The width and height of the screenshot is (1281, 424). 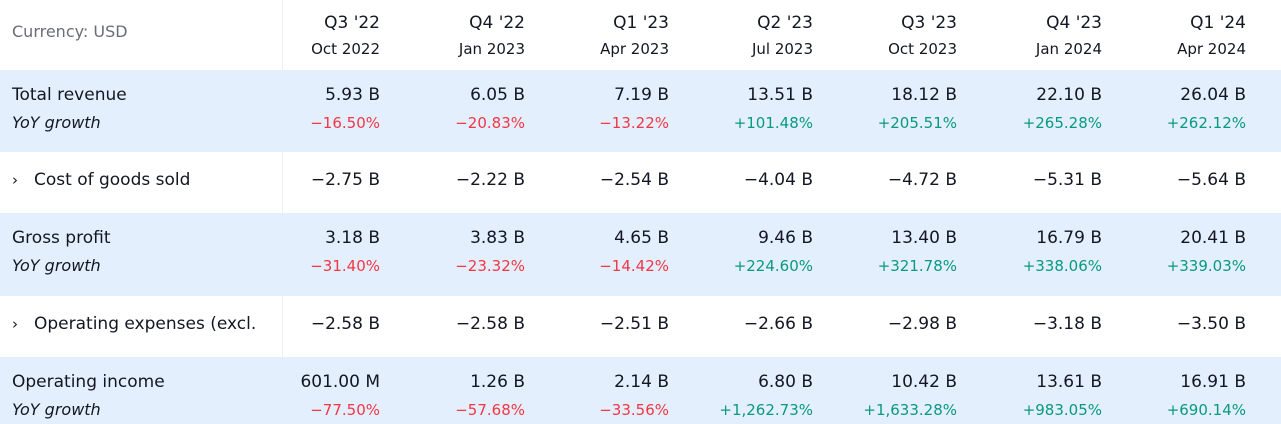 I want to click on column-header: Q3 '23 Oct 2023, so click(x=887, y=35).